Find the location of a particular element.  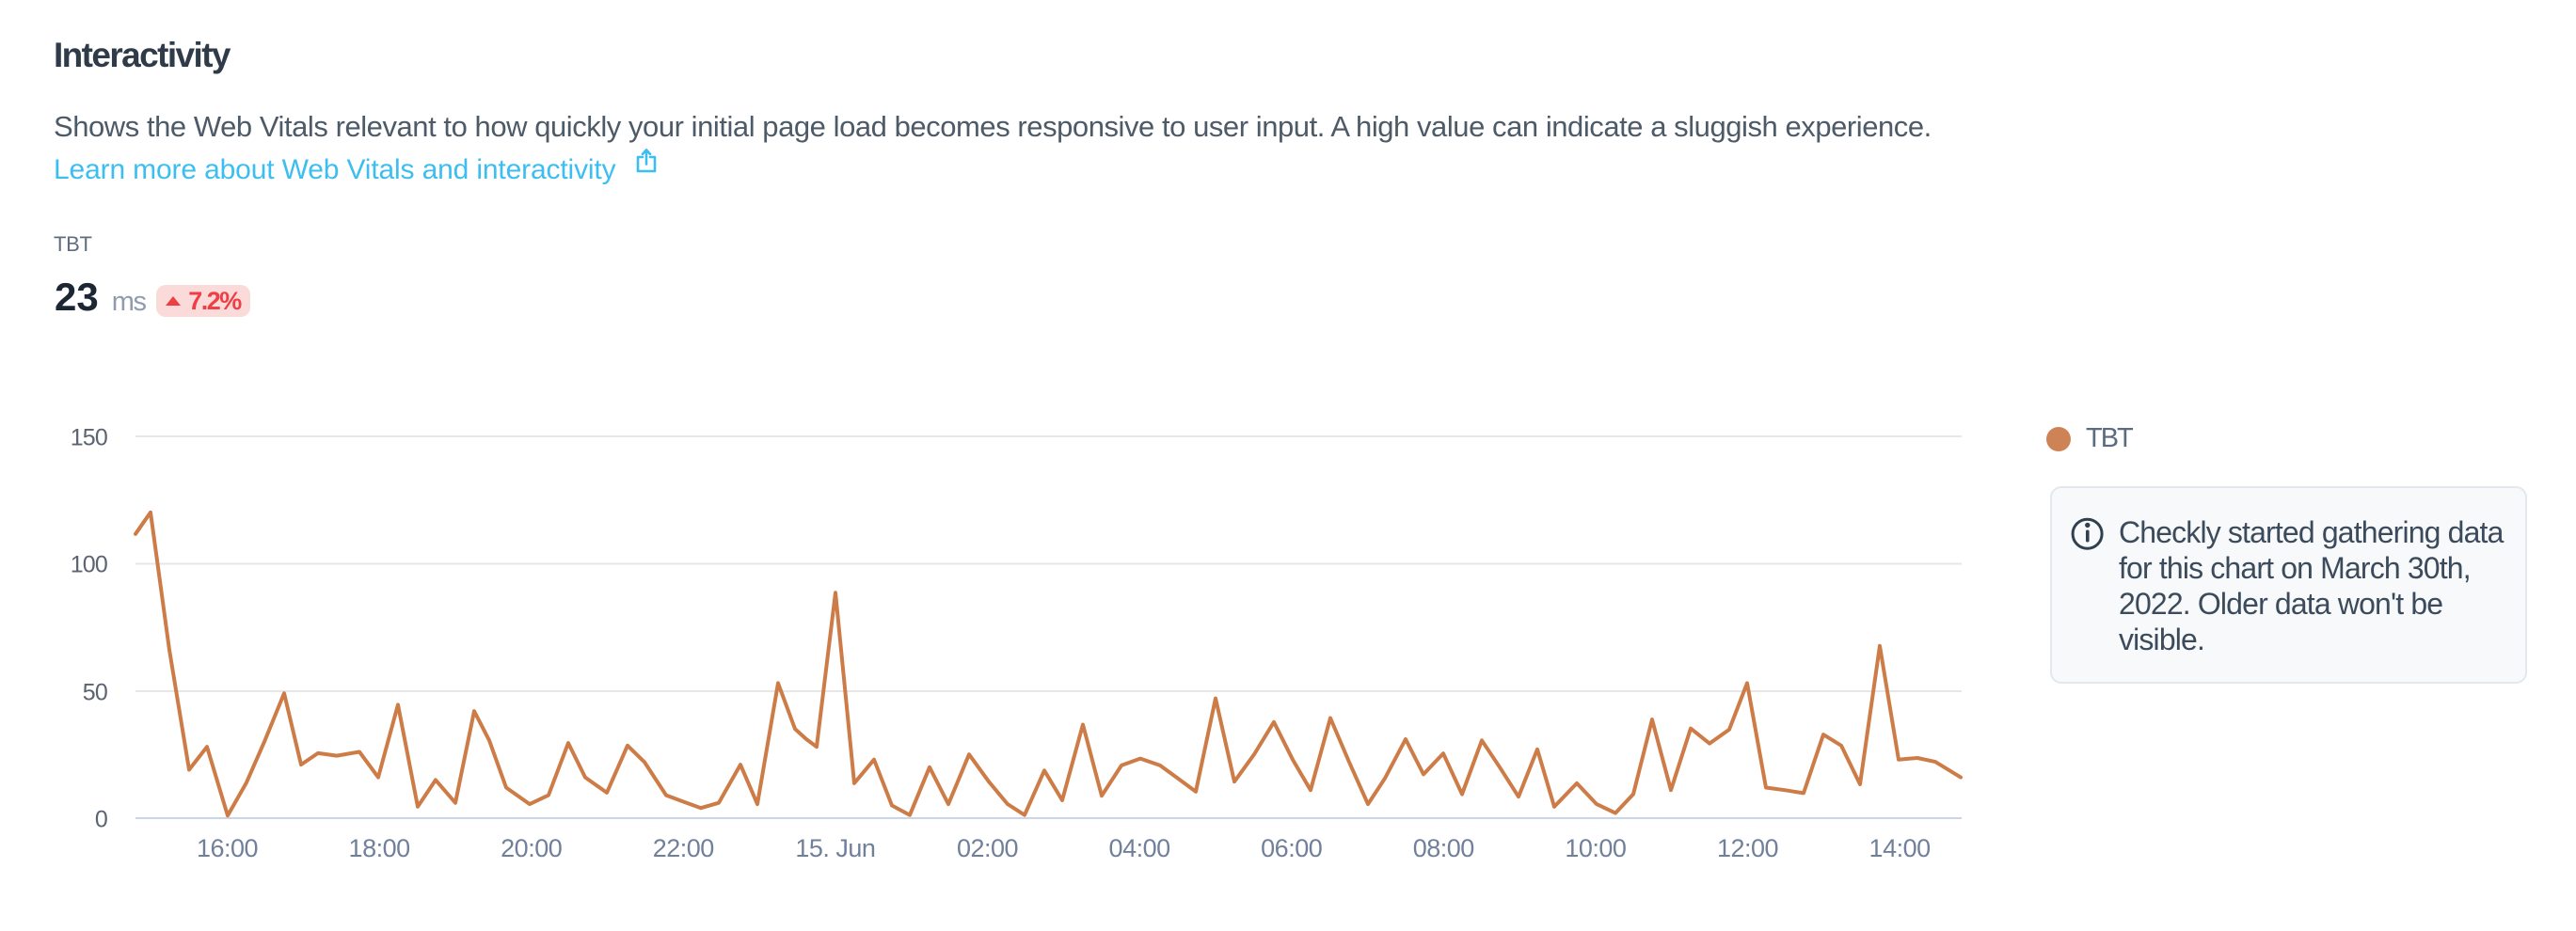

svg-text: 12:00 is located at coordinates (1747, 848).